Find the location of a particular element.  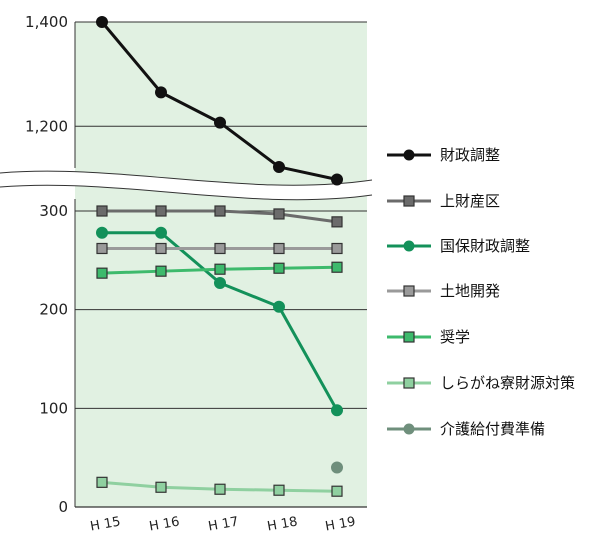

legend-label: しらがね寮財源対策 is located at coordinates (507, 383).